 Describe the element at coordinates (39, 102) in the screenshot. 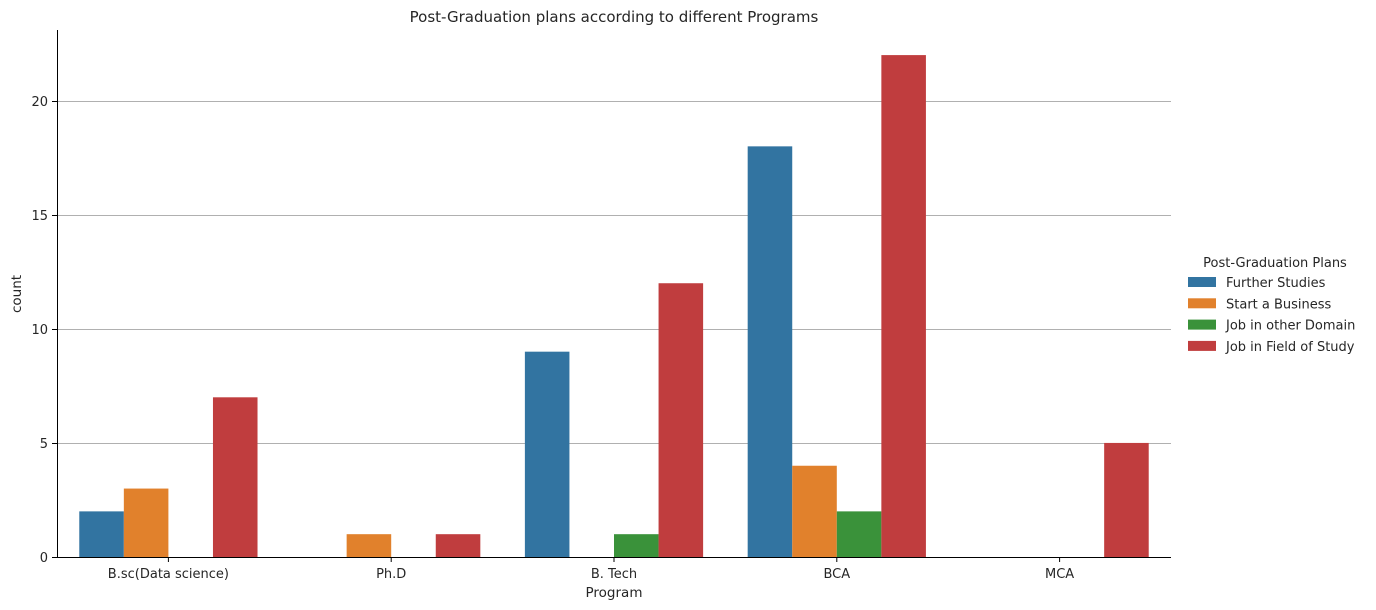

I see `y-tick-label: 20` at that location.